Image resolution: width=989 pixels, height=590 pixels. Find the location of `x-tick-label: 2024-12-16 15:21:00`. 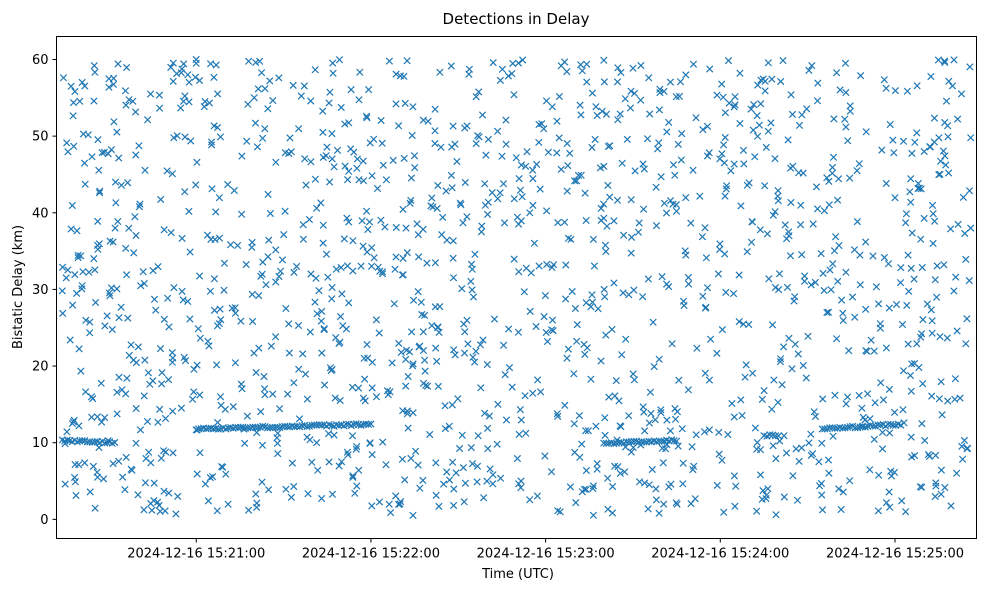

x-tick-label: 2024-12-16 15:21:00 is located at coordinates (196, 554).